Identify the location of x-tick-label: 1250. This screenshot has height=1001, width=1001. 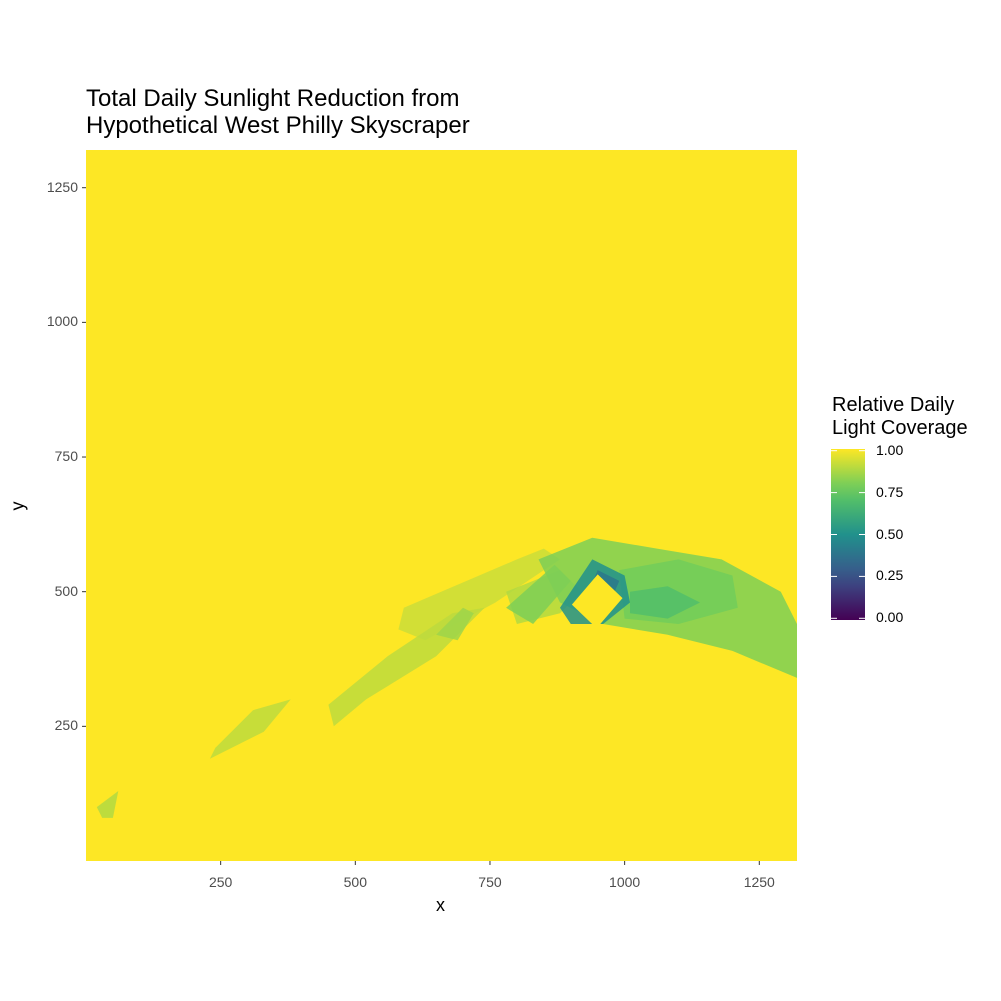
(759, 882).